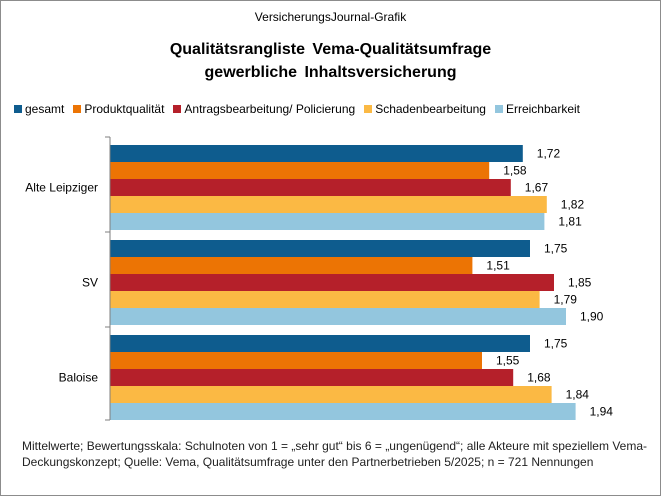 The width and height of the screenshot is (661, 496). Describe the element at coordinates (602, 412) in the screenshot. I see `data-label: 1,94` at that location.